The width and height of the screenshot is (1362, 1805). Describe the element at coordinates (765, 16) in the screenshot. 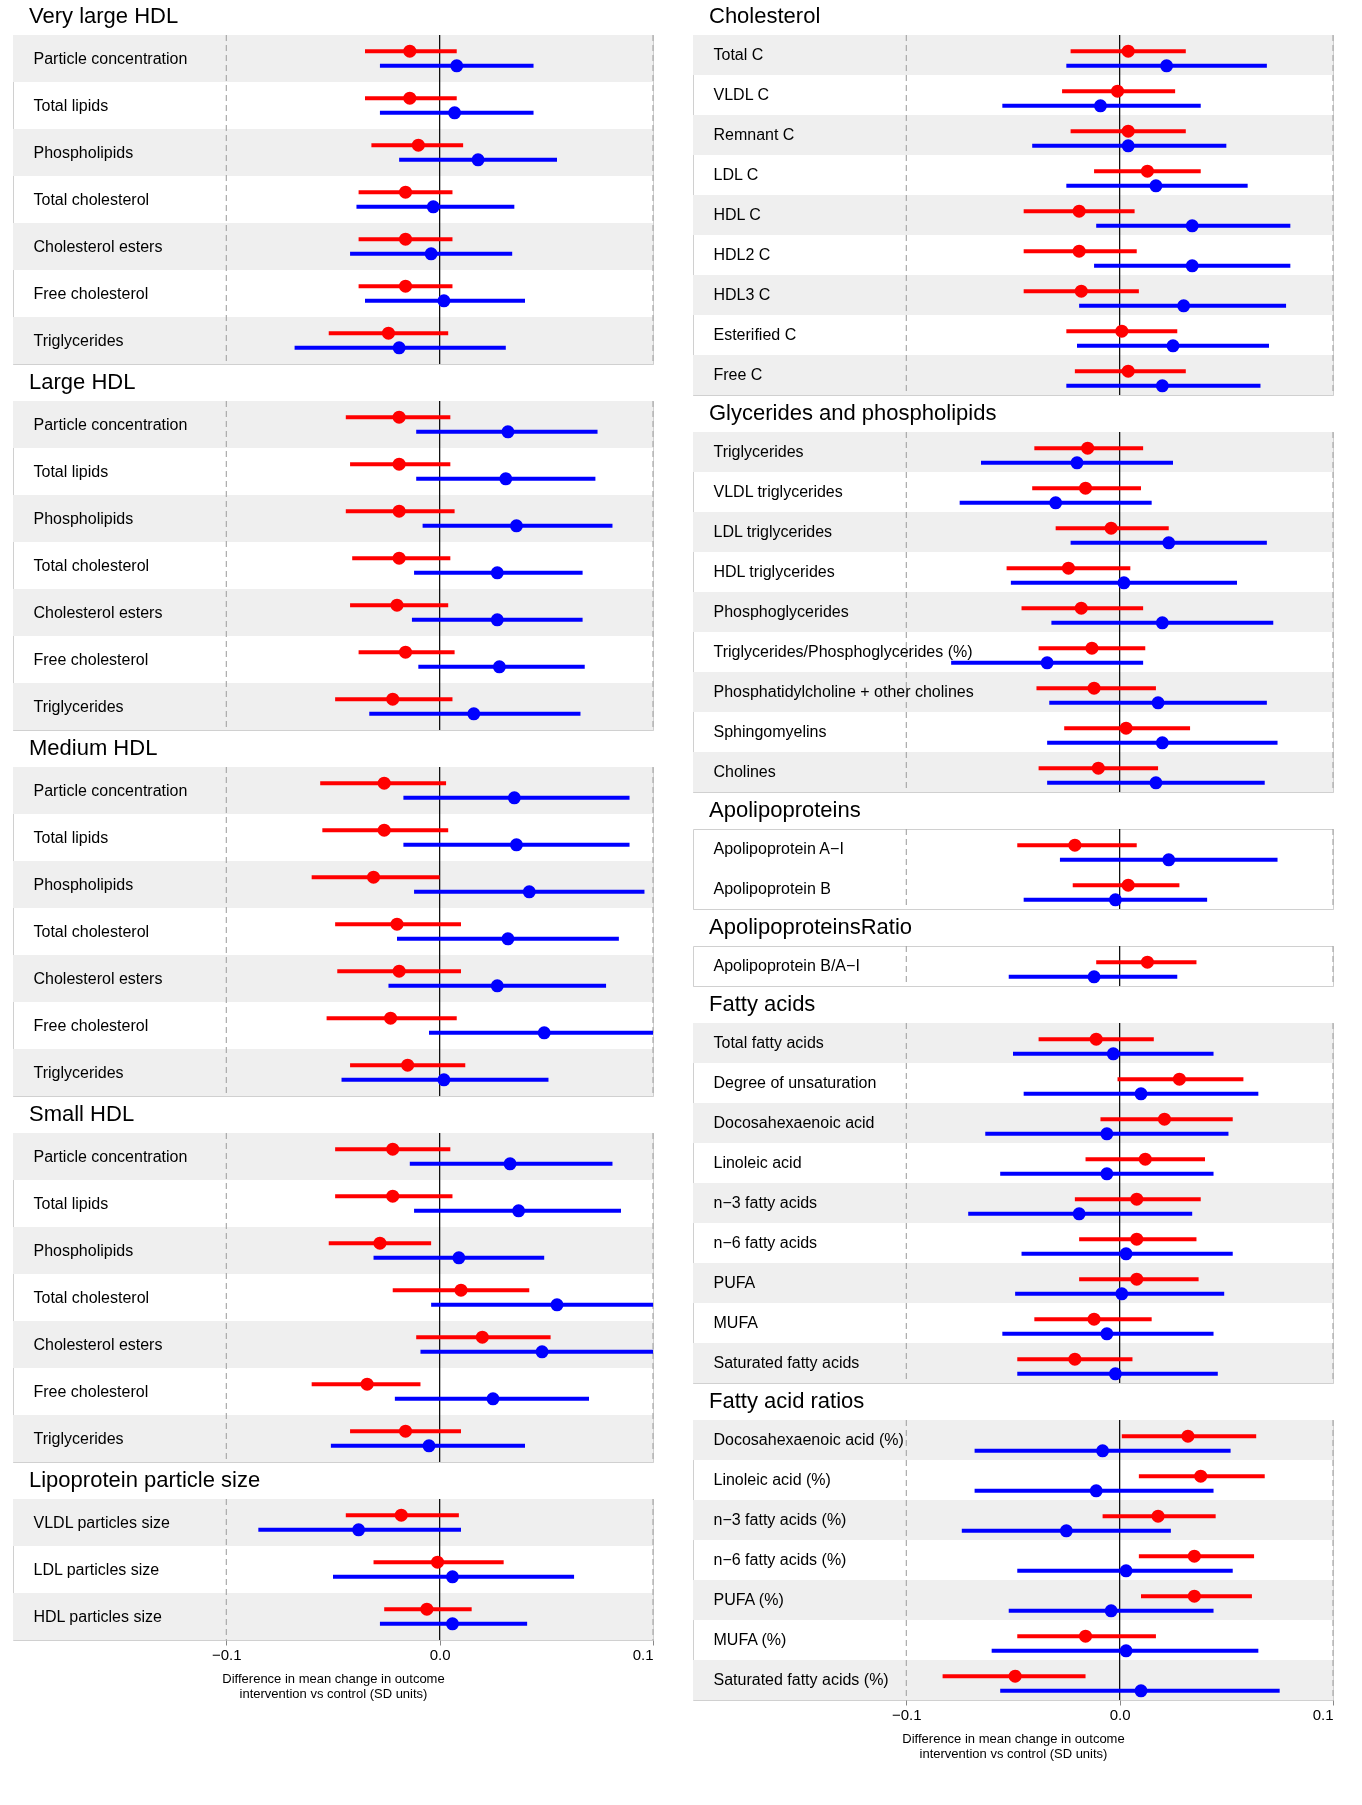

I see `chart-title: Cholesterol` at that location.